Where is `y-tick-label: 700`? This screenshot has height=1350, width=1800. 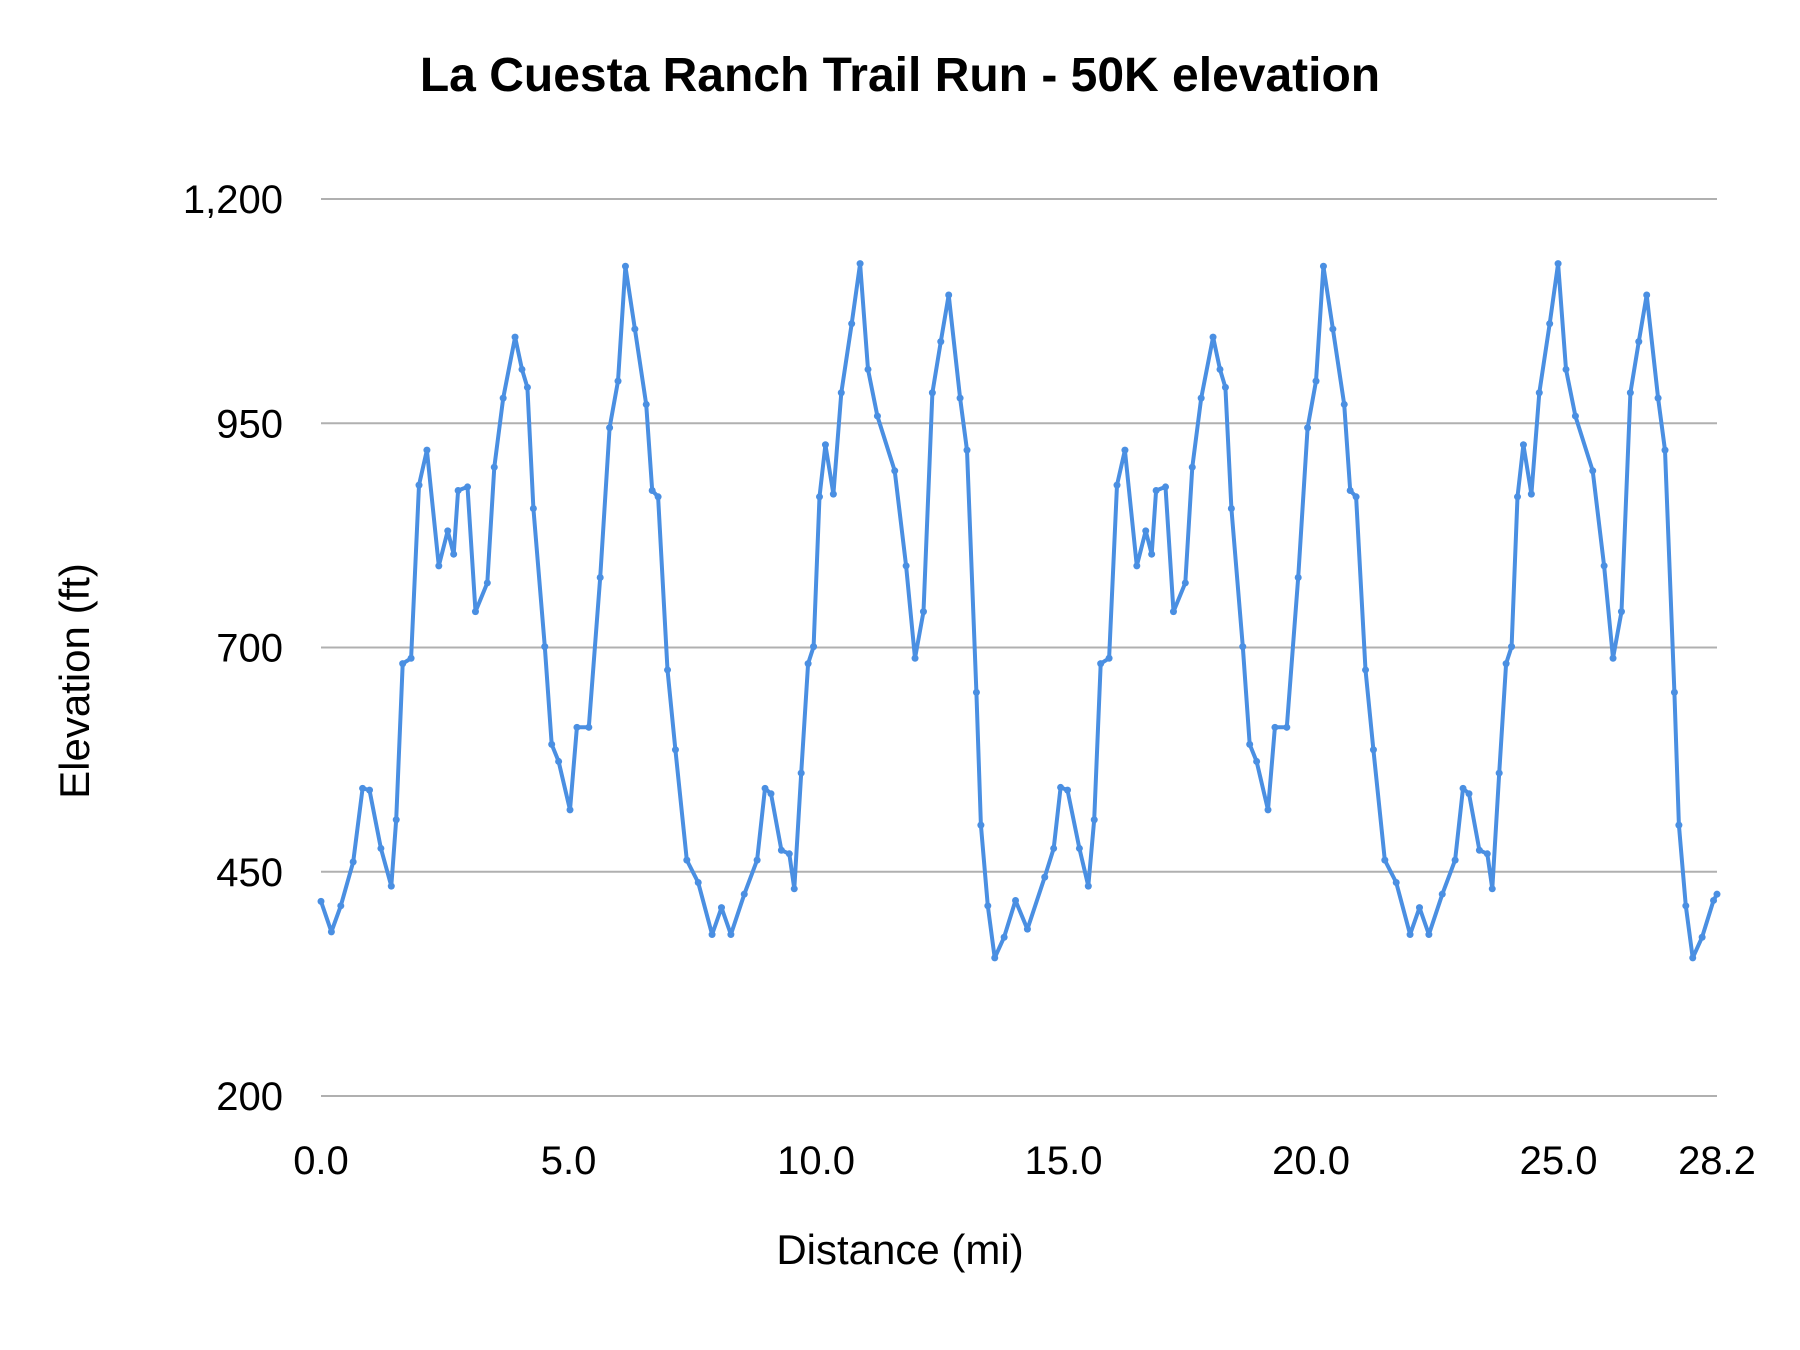 y-tick-label: 700 is located at coordinates (249, 649).